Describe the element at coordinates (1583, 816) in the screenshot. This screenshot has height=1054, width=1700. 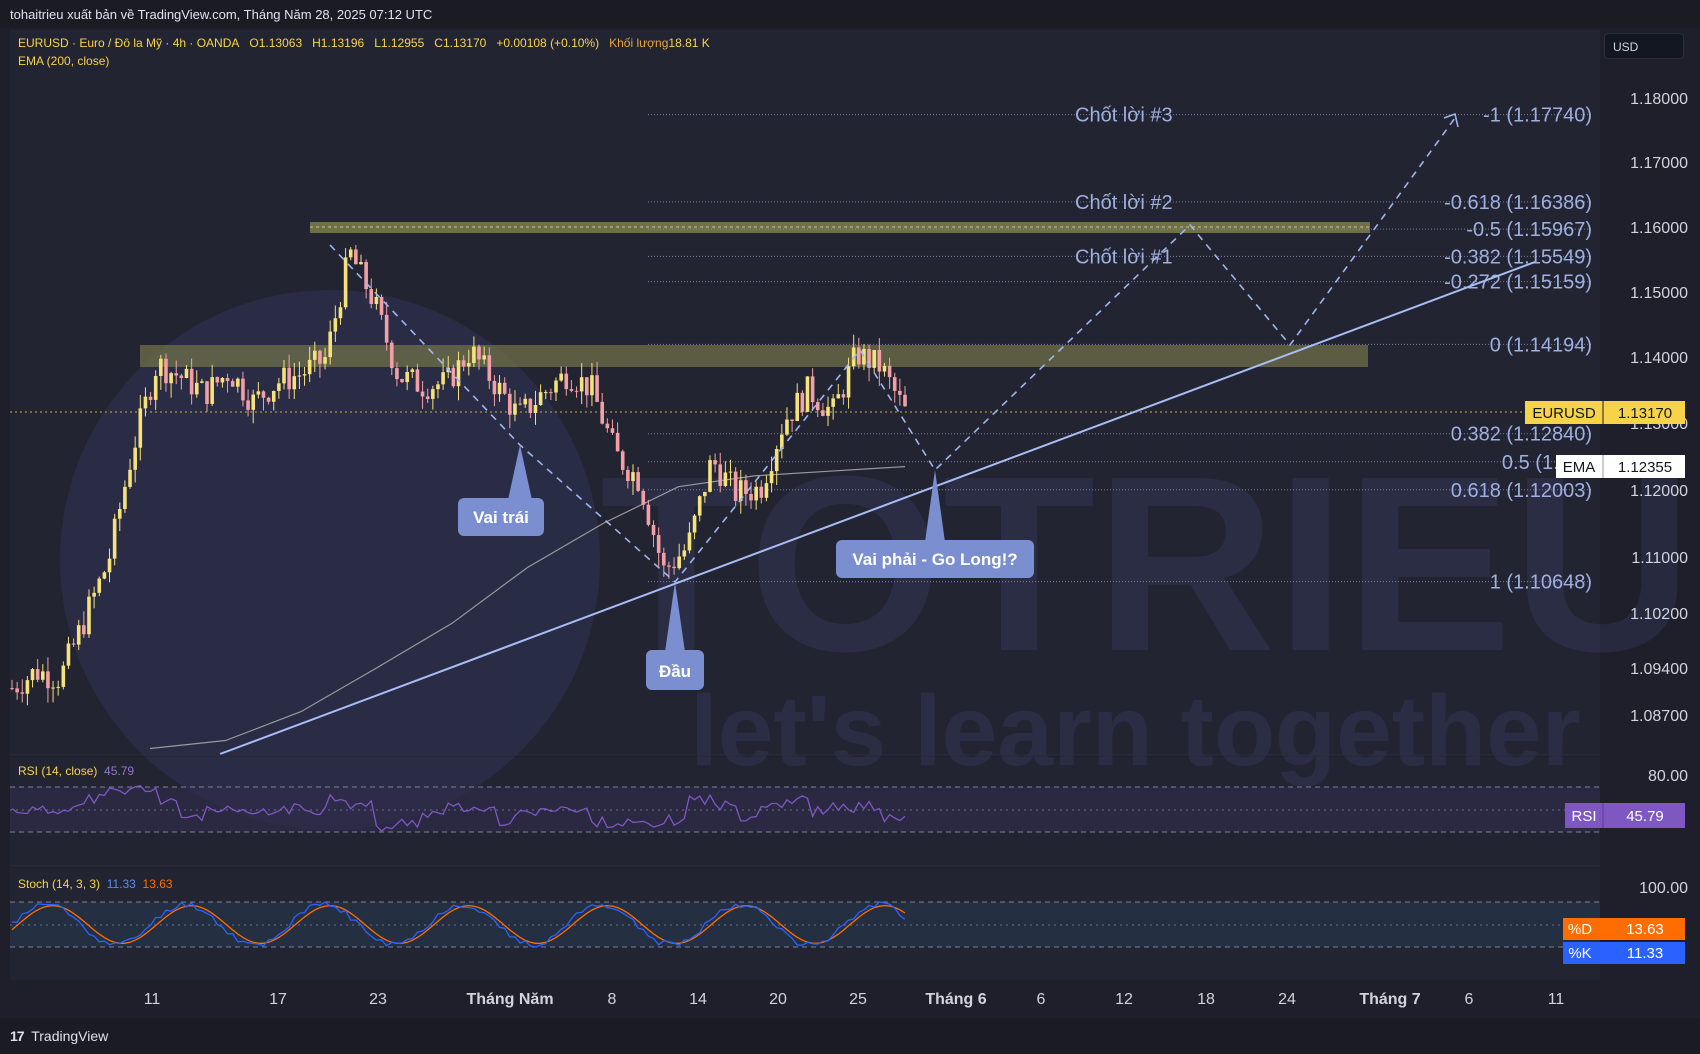
I see `tag-rsi-label: RSI` at that location.